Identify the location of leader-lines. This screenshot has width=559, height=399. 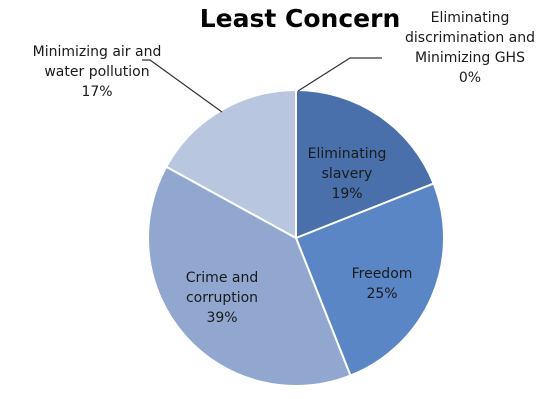
(262, 85).